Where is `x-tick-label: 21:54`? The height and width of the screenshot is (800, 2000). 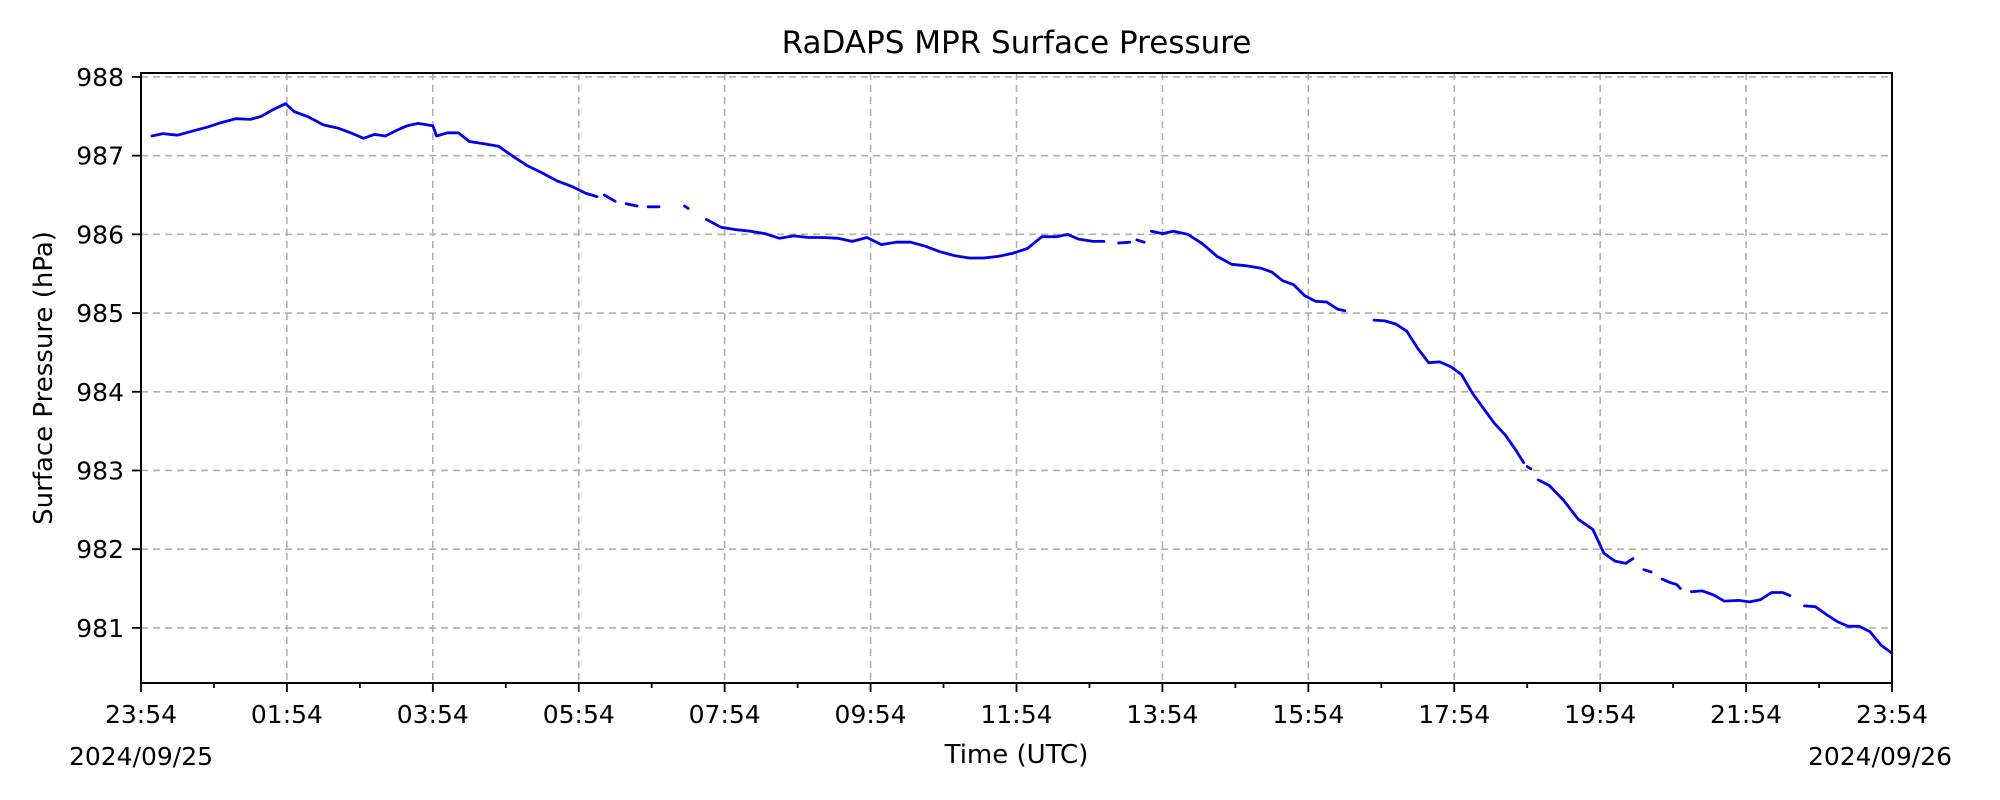
x-tick-label: 21:54 is located at coordinates (1746, 714).